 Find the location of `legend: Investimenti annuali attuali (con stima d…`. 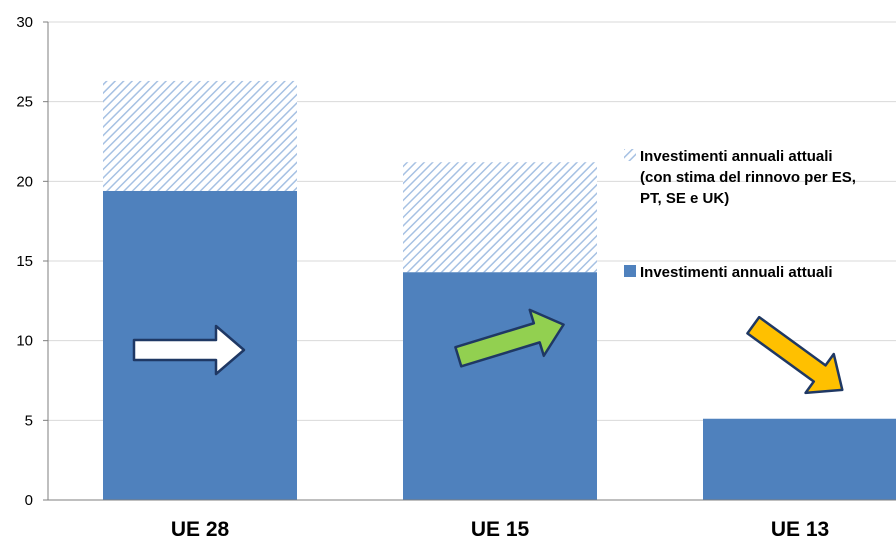

legend: Investimenti annuali attuali (con stima d… is located at coordinates (740, 214).